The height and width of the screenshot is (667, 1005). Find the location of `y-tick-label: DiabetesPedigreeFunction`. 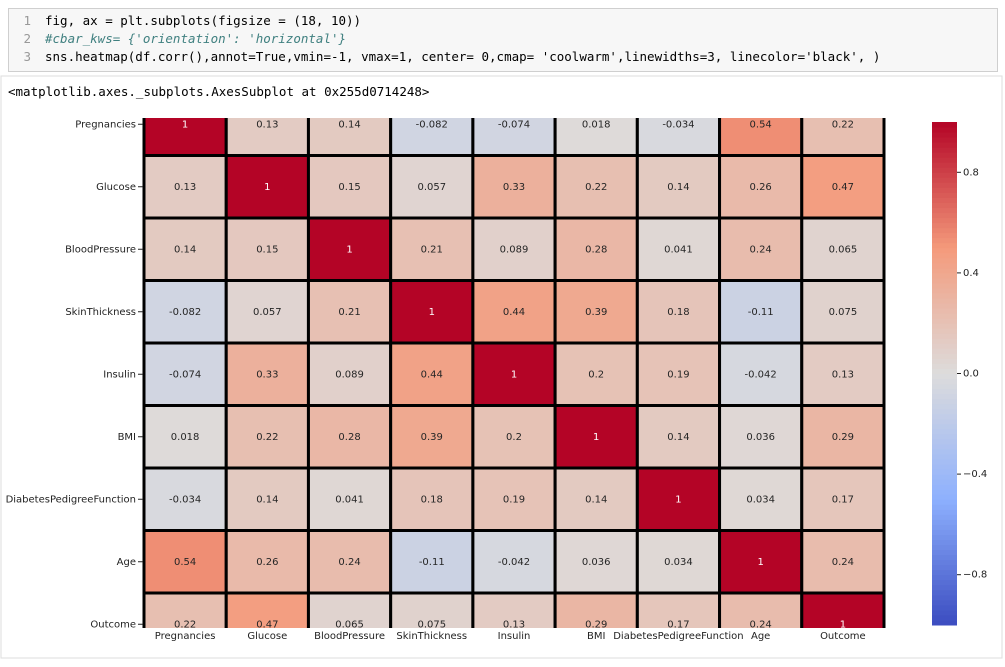

y-tick-label: DiabetesPedigreeFunction is located at coordinates (71, 499).